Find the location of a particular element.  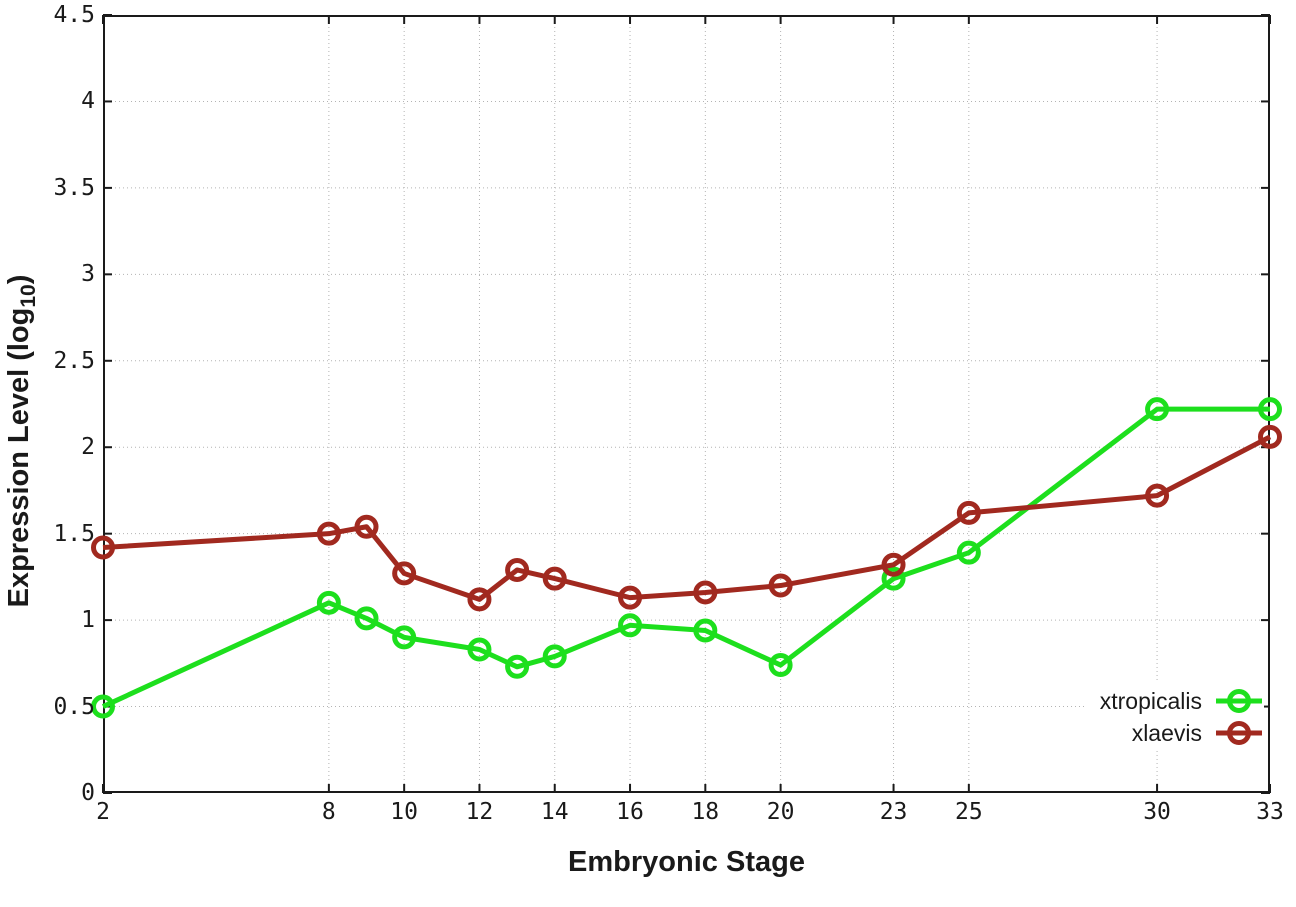

y-tick-label: 0.5 is located at coordinates (74, 706).